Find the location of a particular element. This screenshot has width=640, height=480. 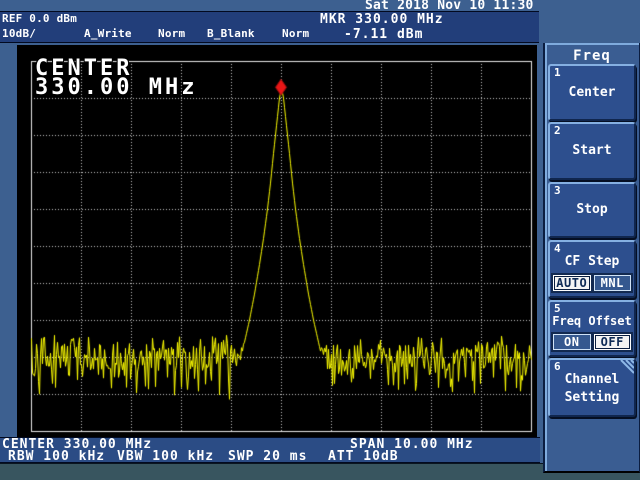

bottom-strip is located at coordinates (320, 471).